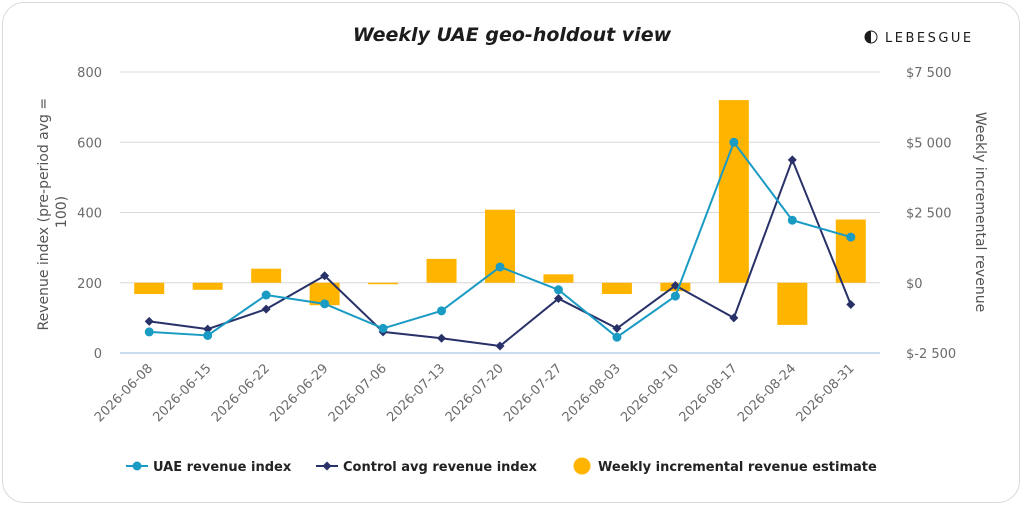  I want to click on chart-title: Weekly UAE geo-holdout view, so click(512, 35).